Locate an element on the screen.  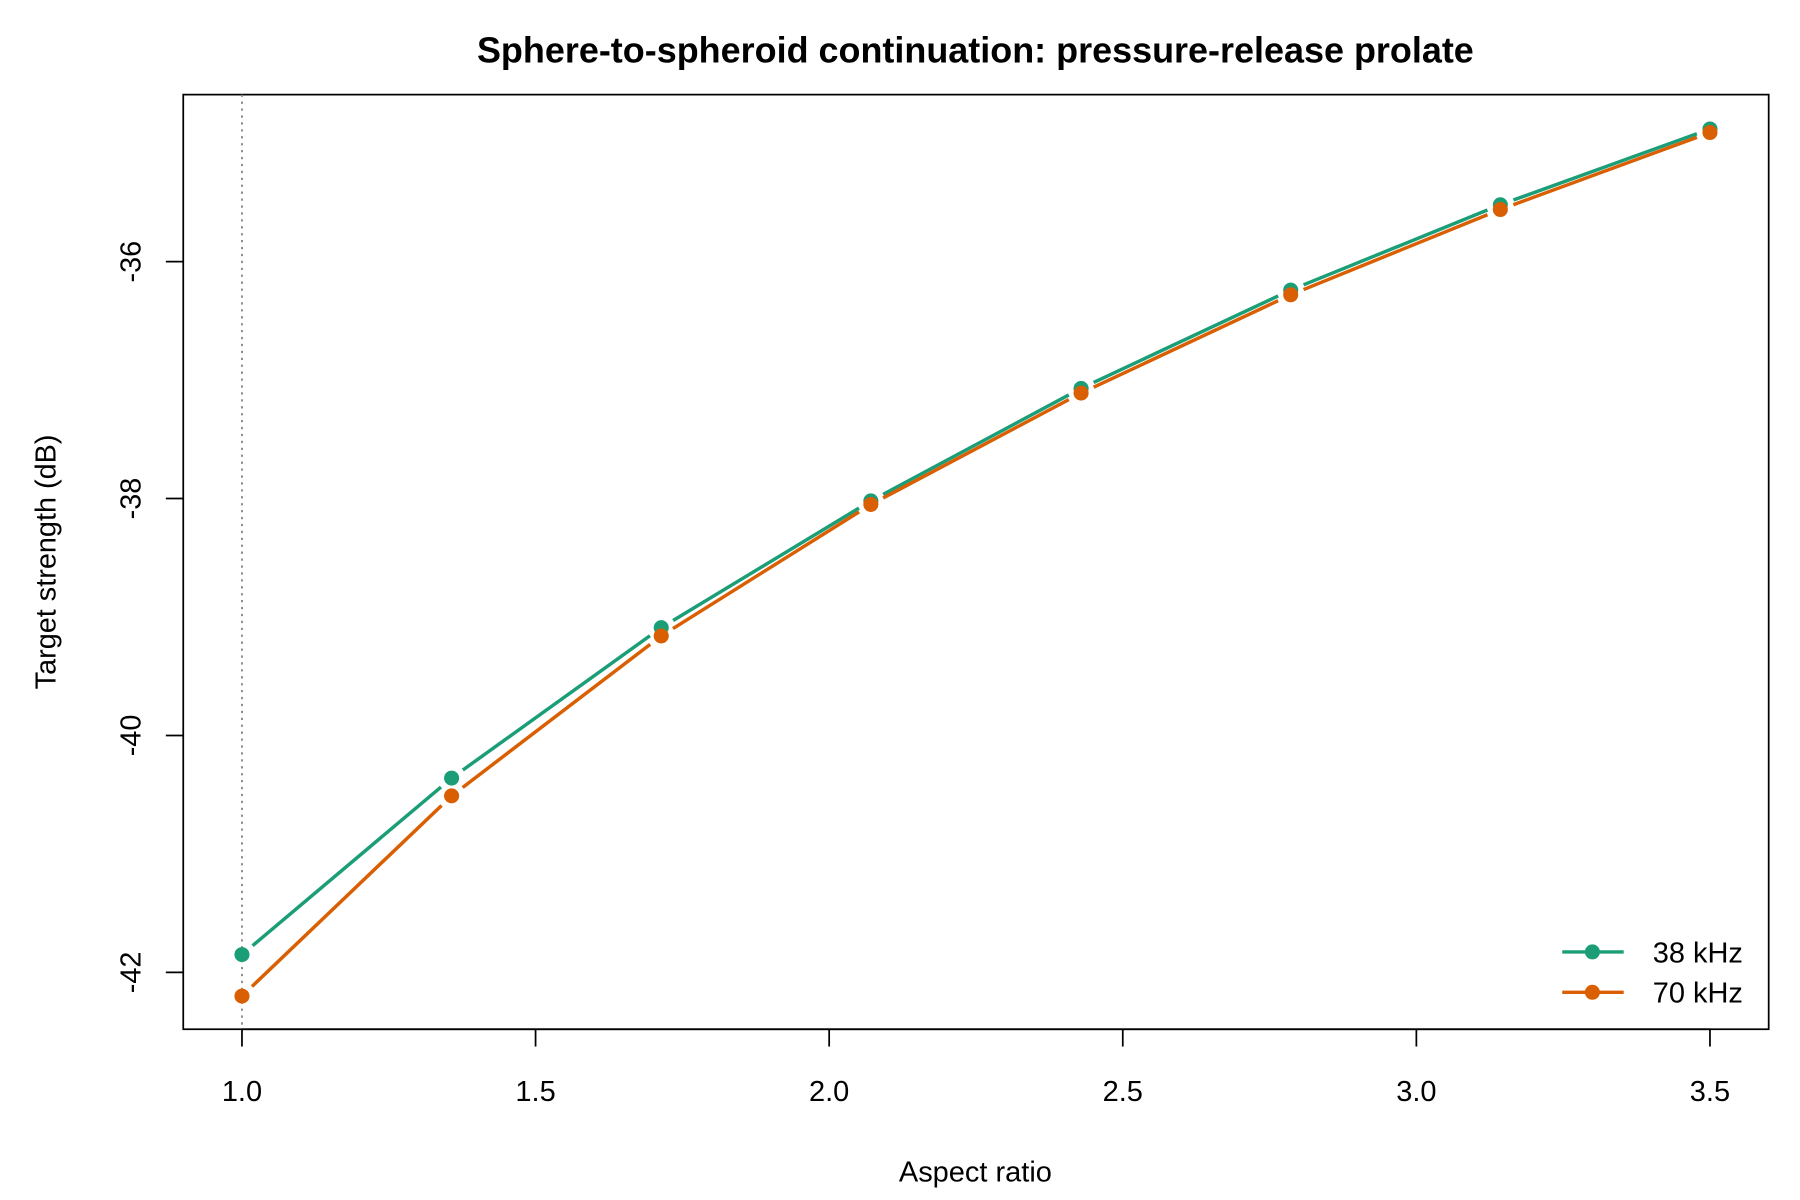
x-tick-label: 1.0 is located at coordinates (242, 1092).